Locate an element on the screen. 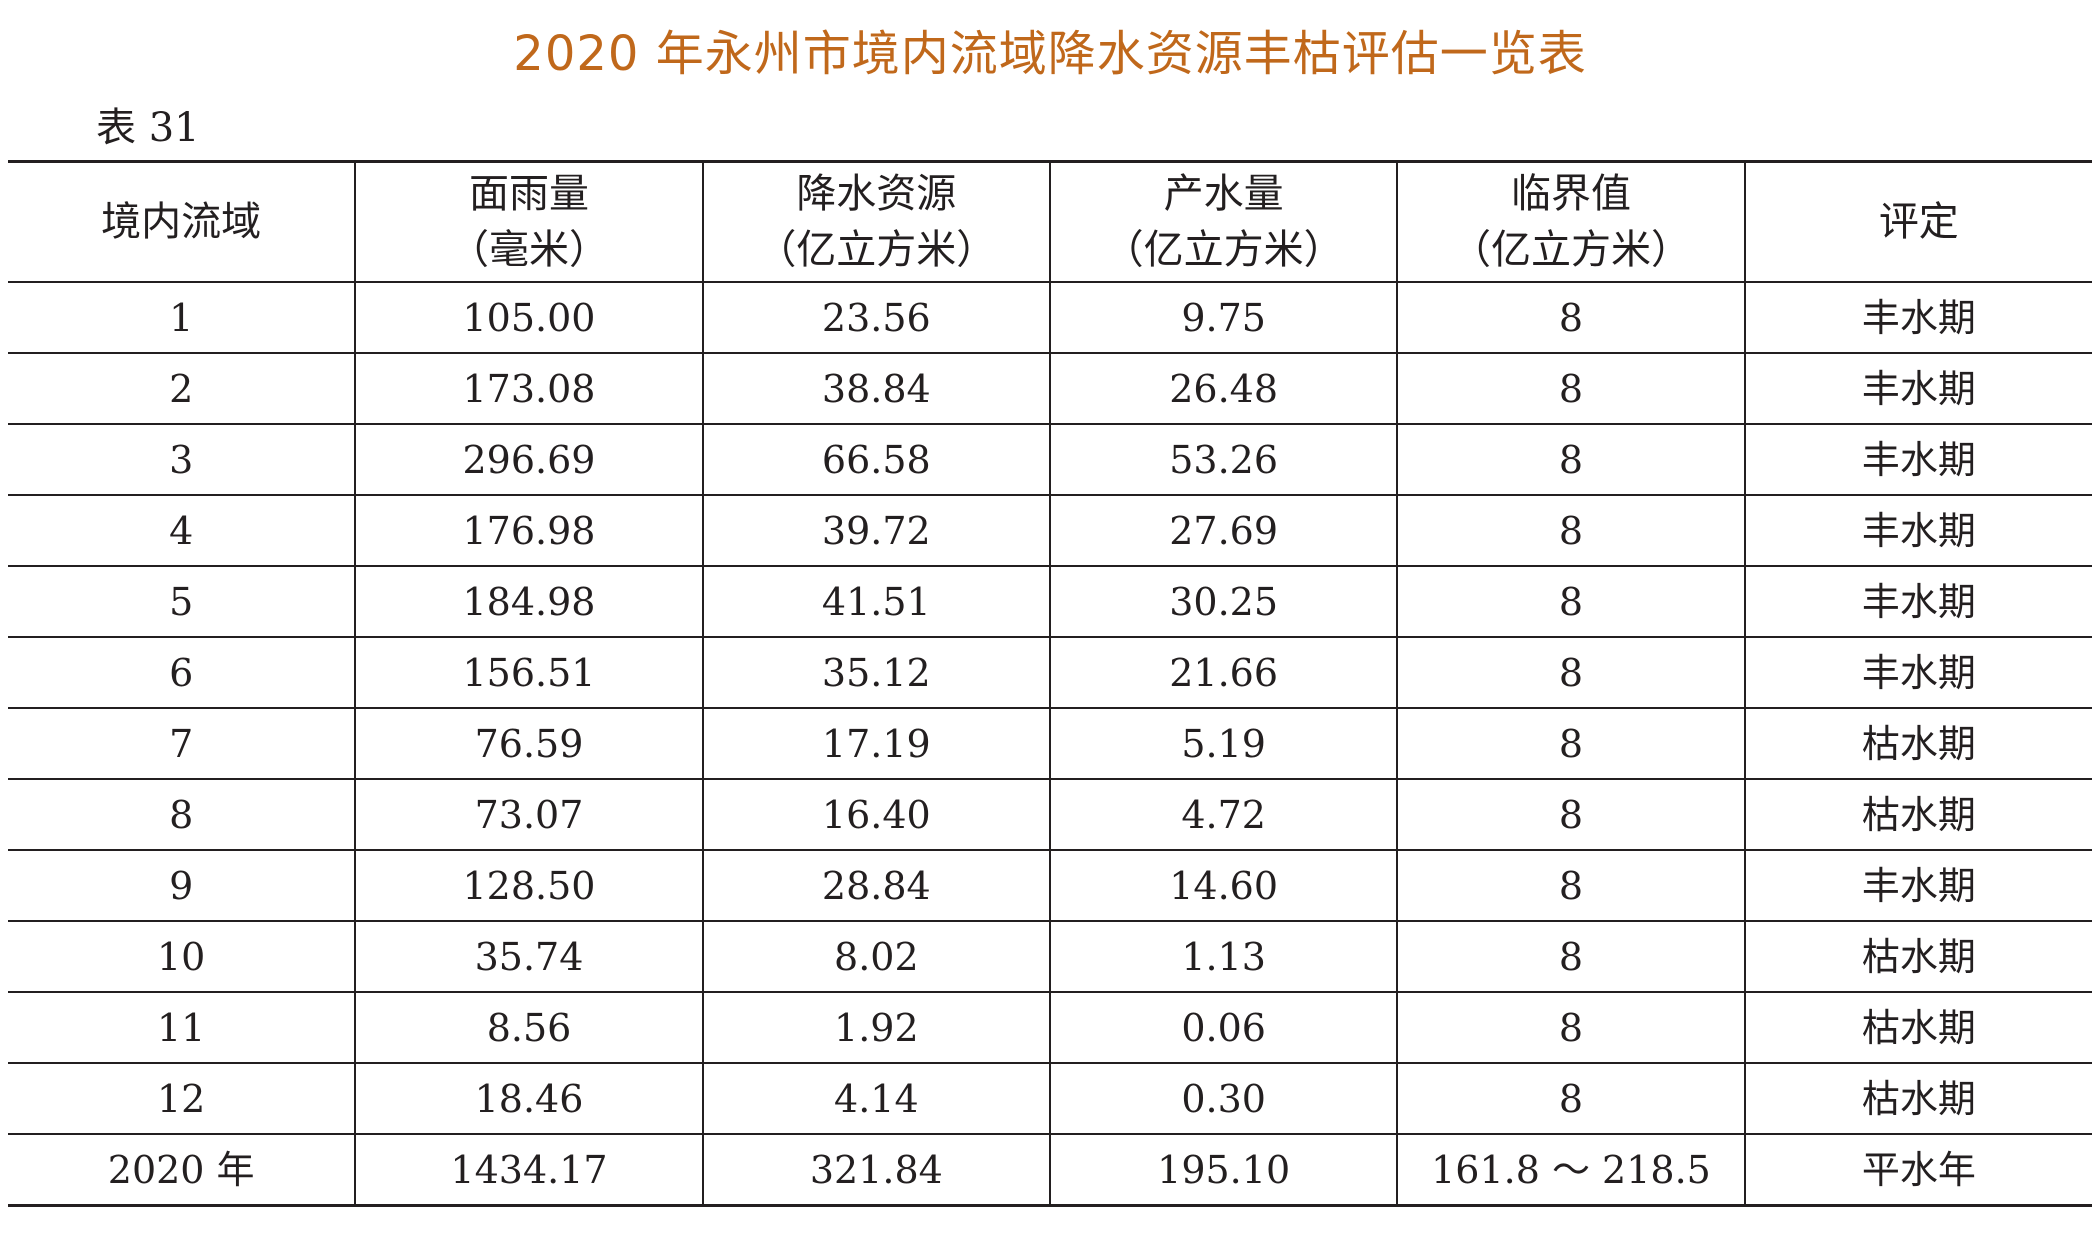 This screenshot has width=2100, height=1252. column-header: 评定 is located at coordinates (1917, 221).